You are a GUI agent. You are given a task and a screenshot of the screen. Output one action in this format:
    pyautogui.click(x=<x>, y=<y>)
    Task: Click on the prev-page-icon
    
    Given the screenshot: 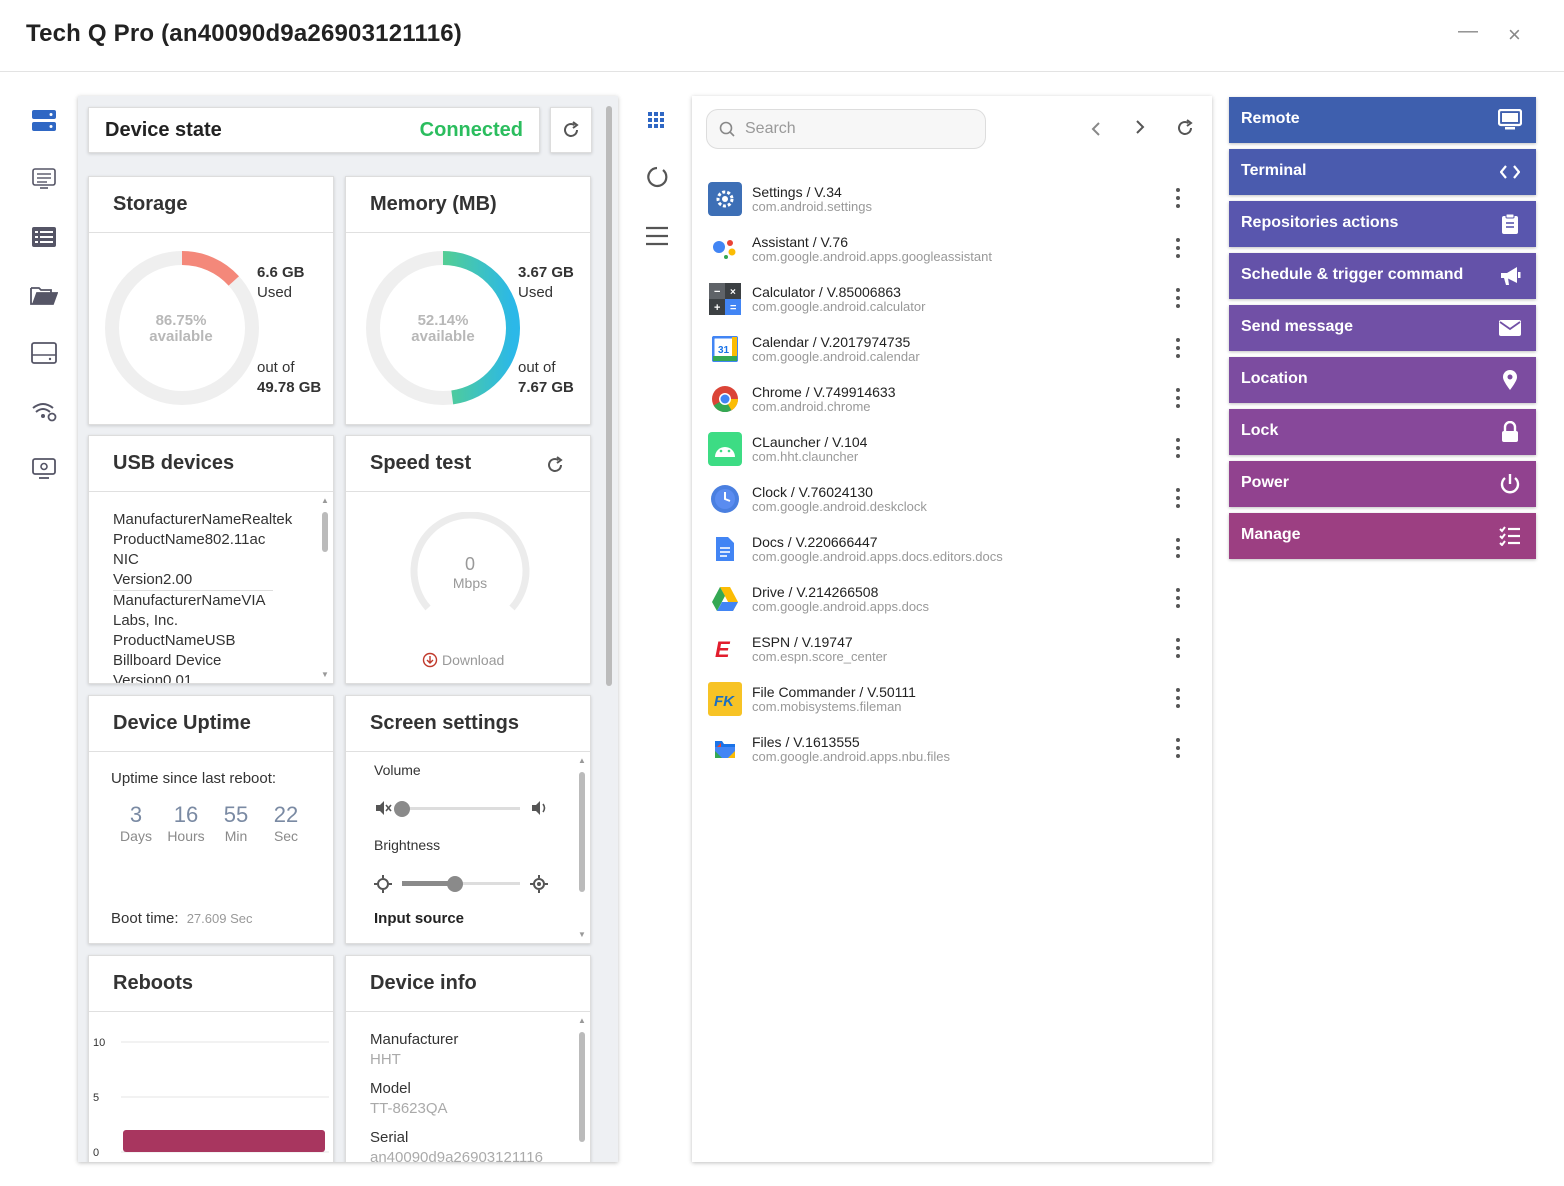 What is the action you would take?
    pyautogui.click(x=1096, y=130)
    